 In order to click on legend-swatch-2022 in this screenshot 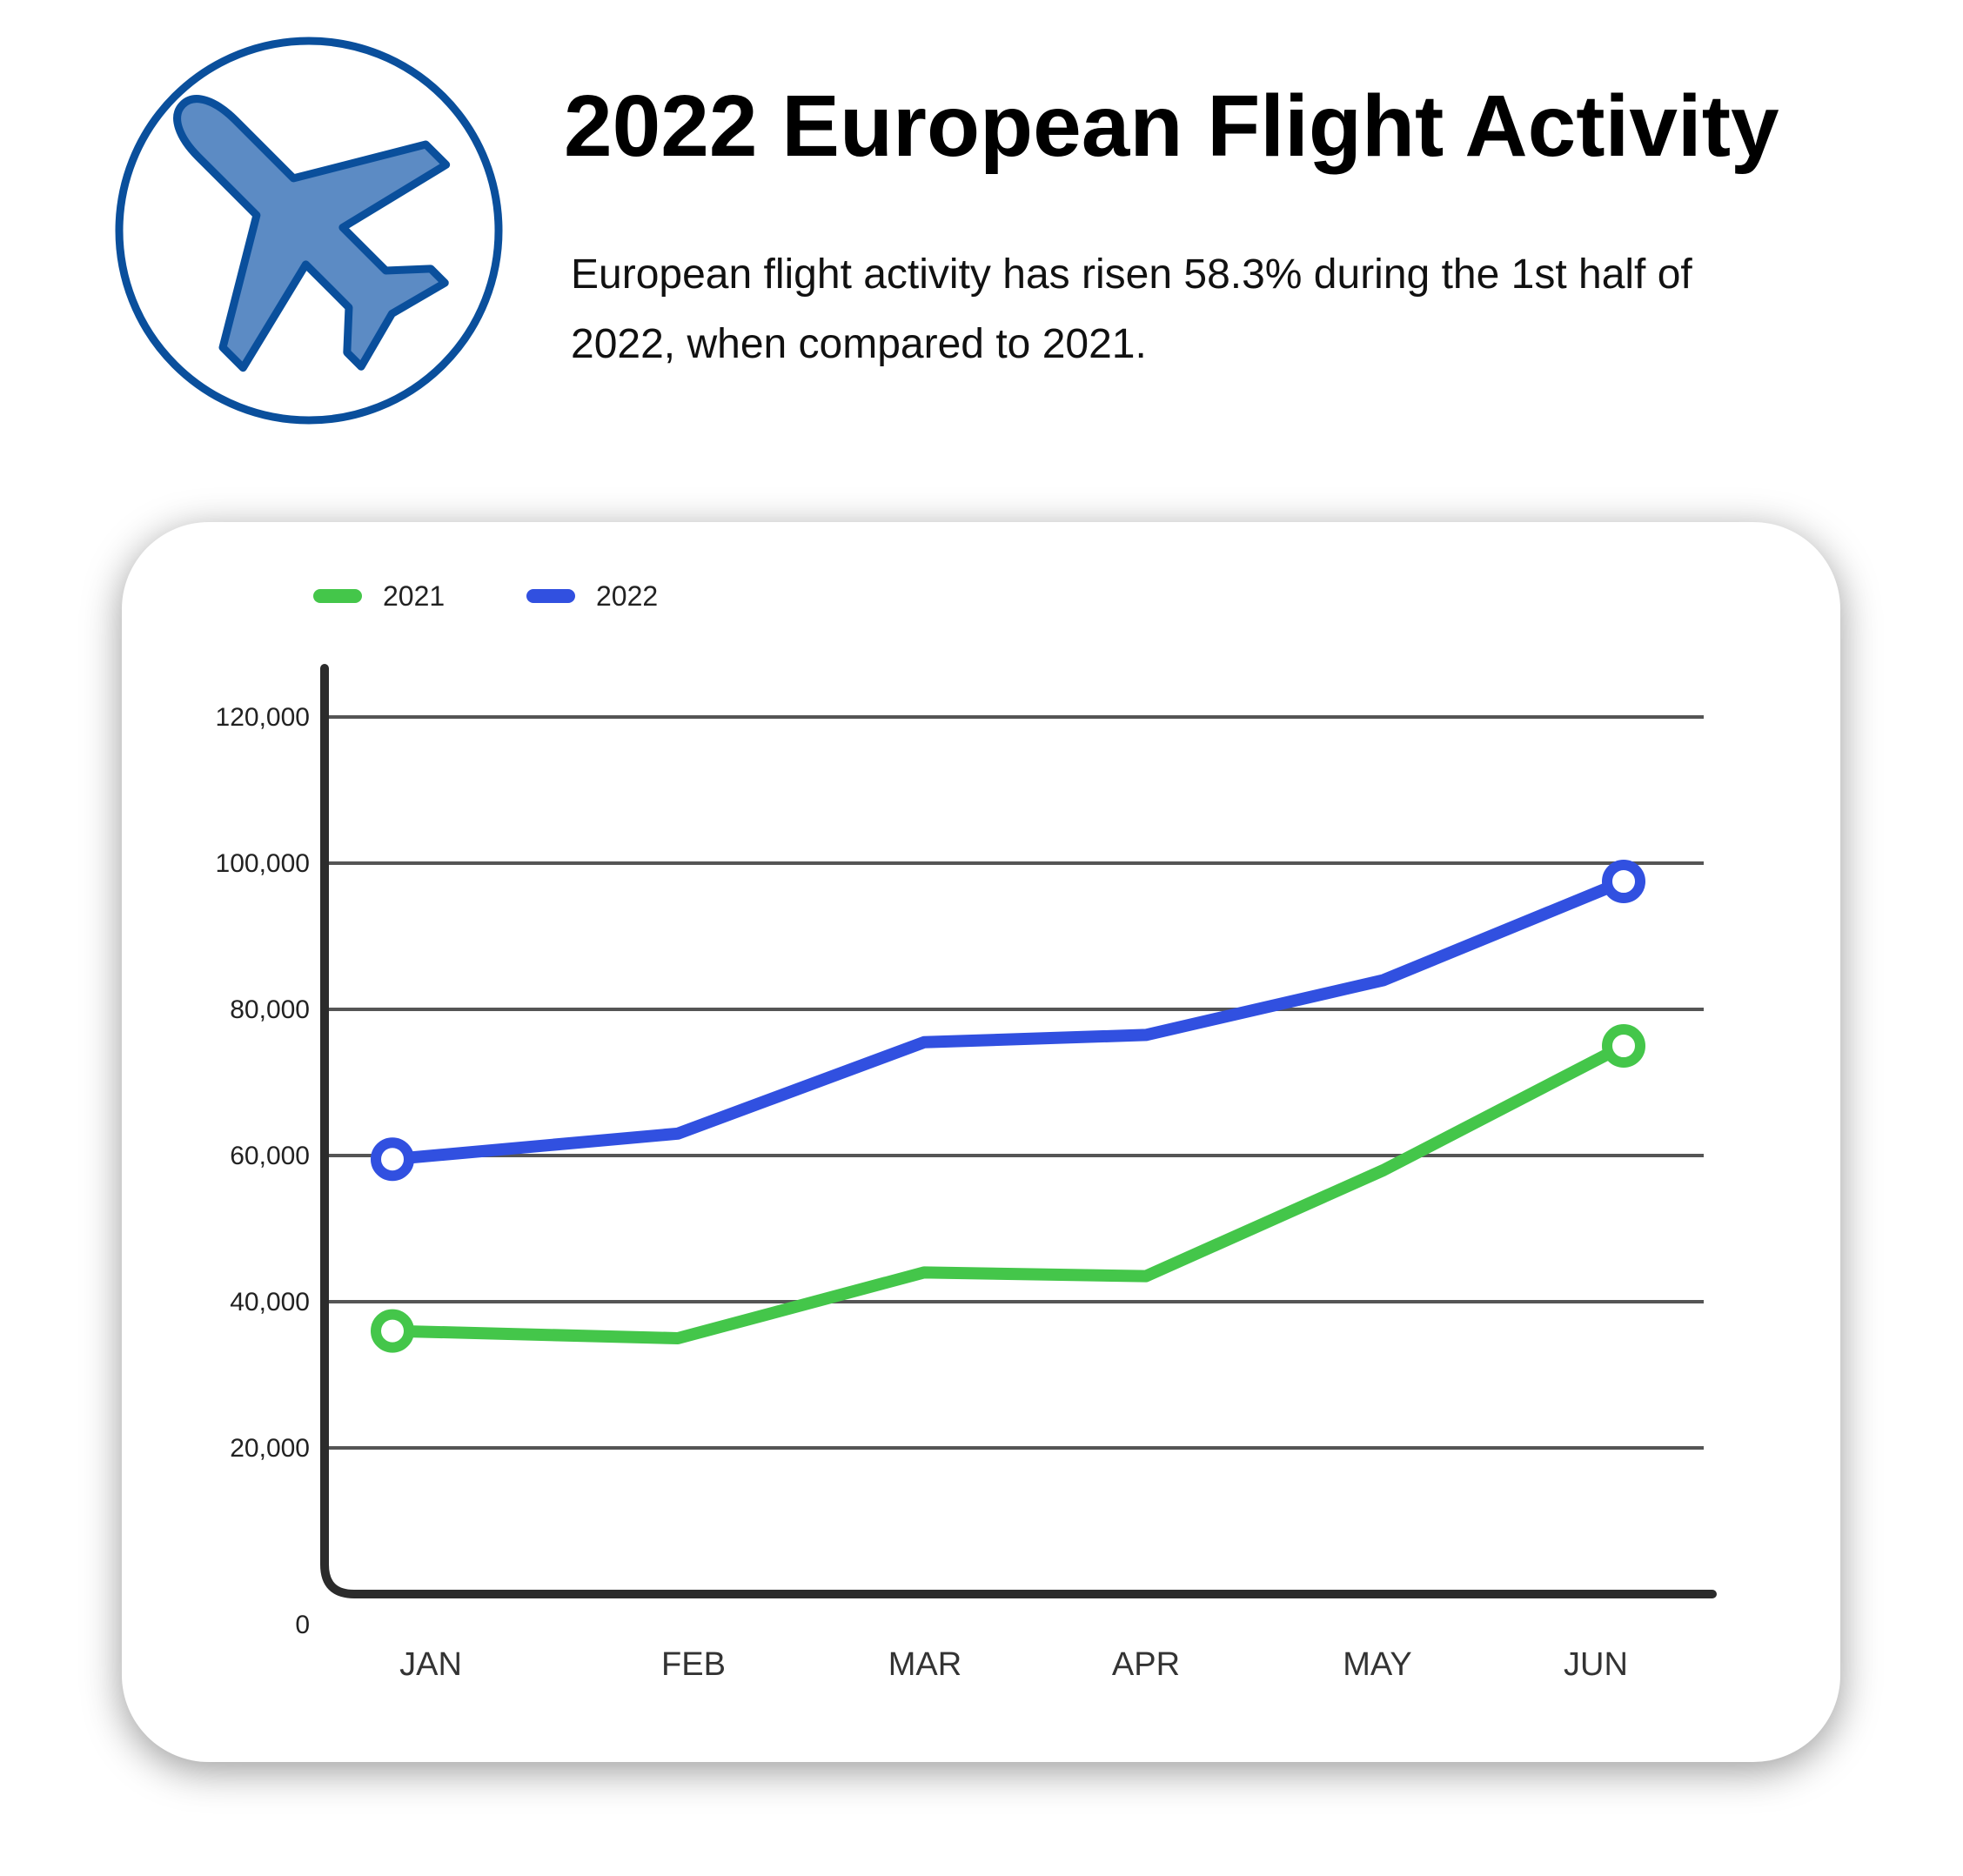, I will do `click(550, 596)`.